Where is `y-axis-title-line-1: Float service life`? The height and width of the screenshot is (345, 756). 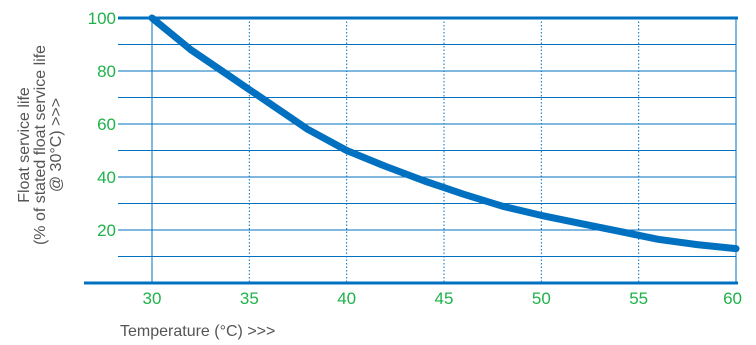
y-axis-title-line-1: Float service life is located at coordinates (24, 145).